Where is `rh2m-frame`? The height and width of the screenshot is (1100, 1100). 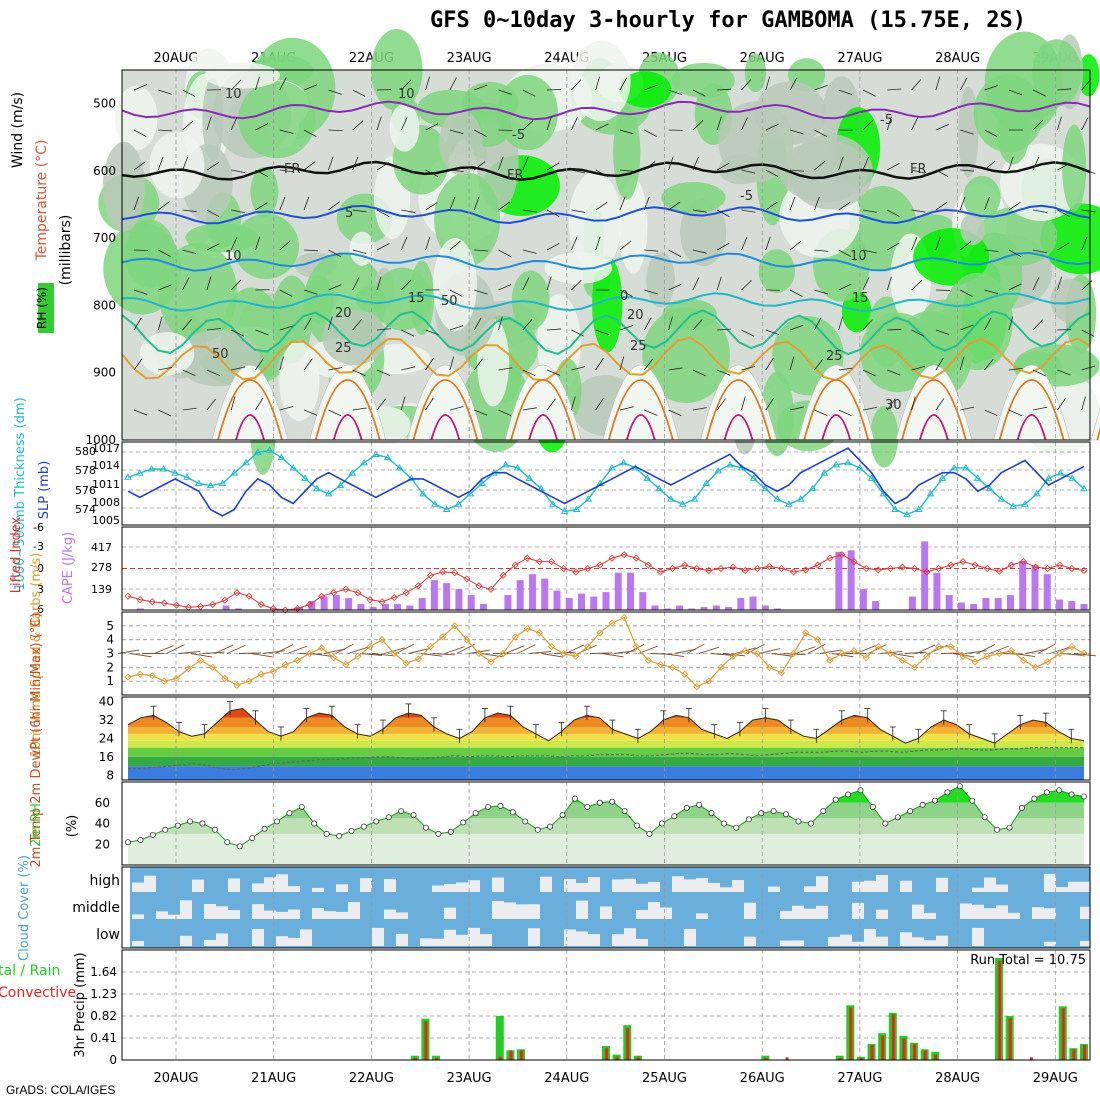
rh2m-frame is located at coordinates (606, 823).